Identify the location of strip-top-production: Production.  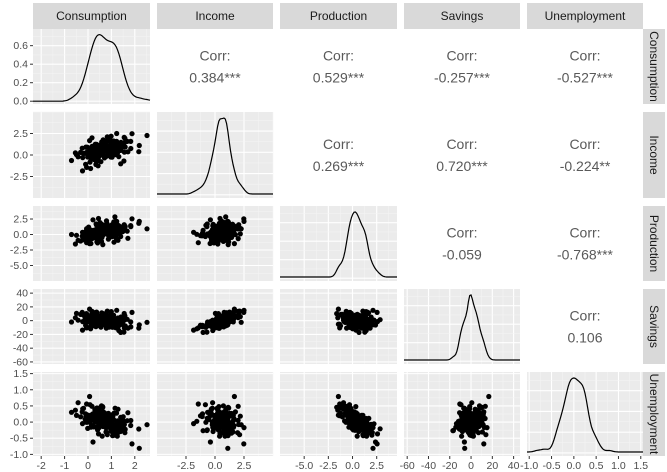
(338, 16).